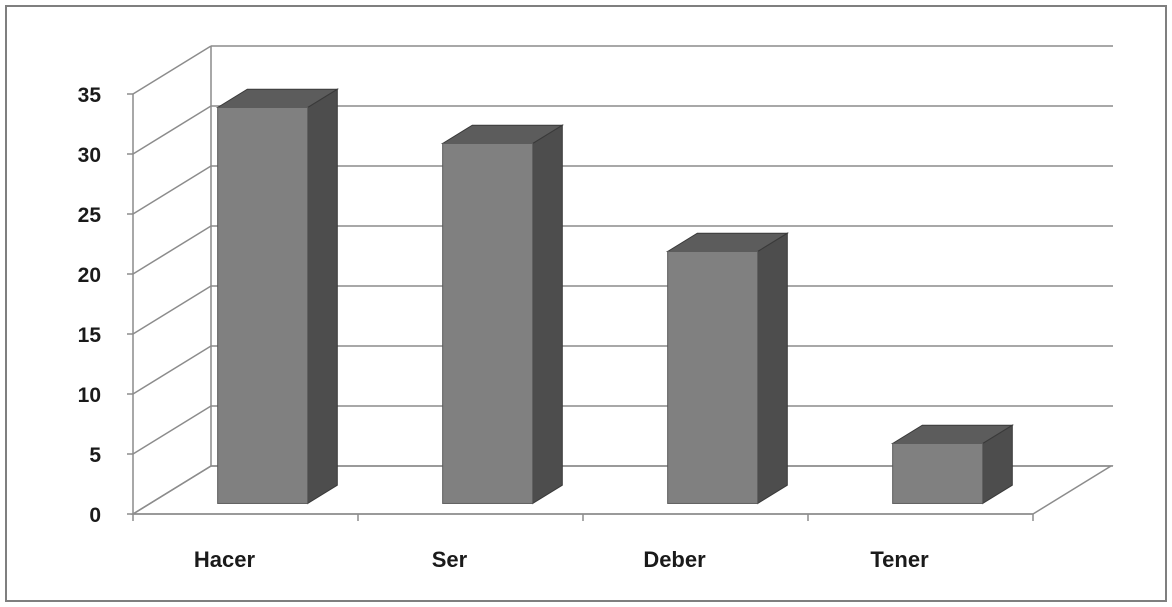 This screenshot has width=1172, height=607. I want to click on y-axis-tick-labels: 0 5 10 15 20 25 30 35, so click(90, 305).